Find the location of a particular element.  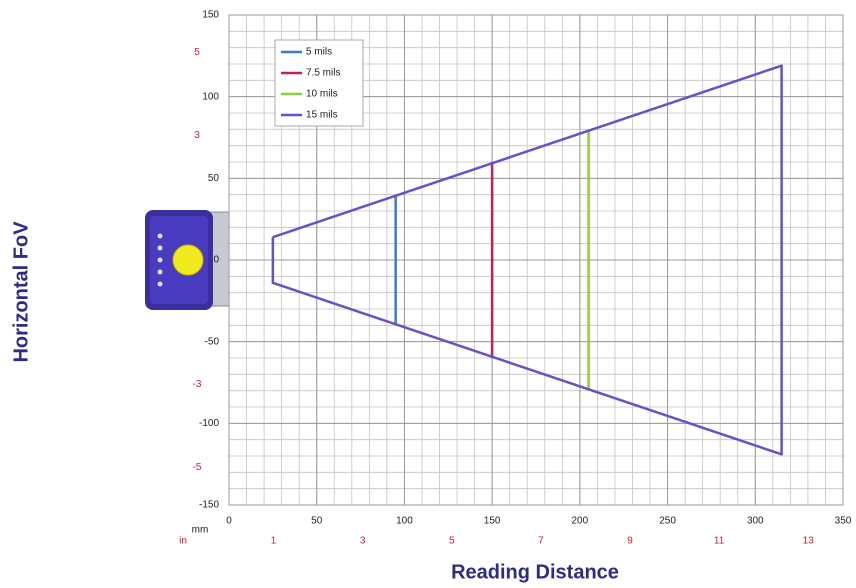

x-unit: mm is located at coordinates (200, 530).